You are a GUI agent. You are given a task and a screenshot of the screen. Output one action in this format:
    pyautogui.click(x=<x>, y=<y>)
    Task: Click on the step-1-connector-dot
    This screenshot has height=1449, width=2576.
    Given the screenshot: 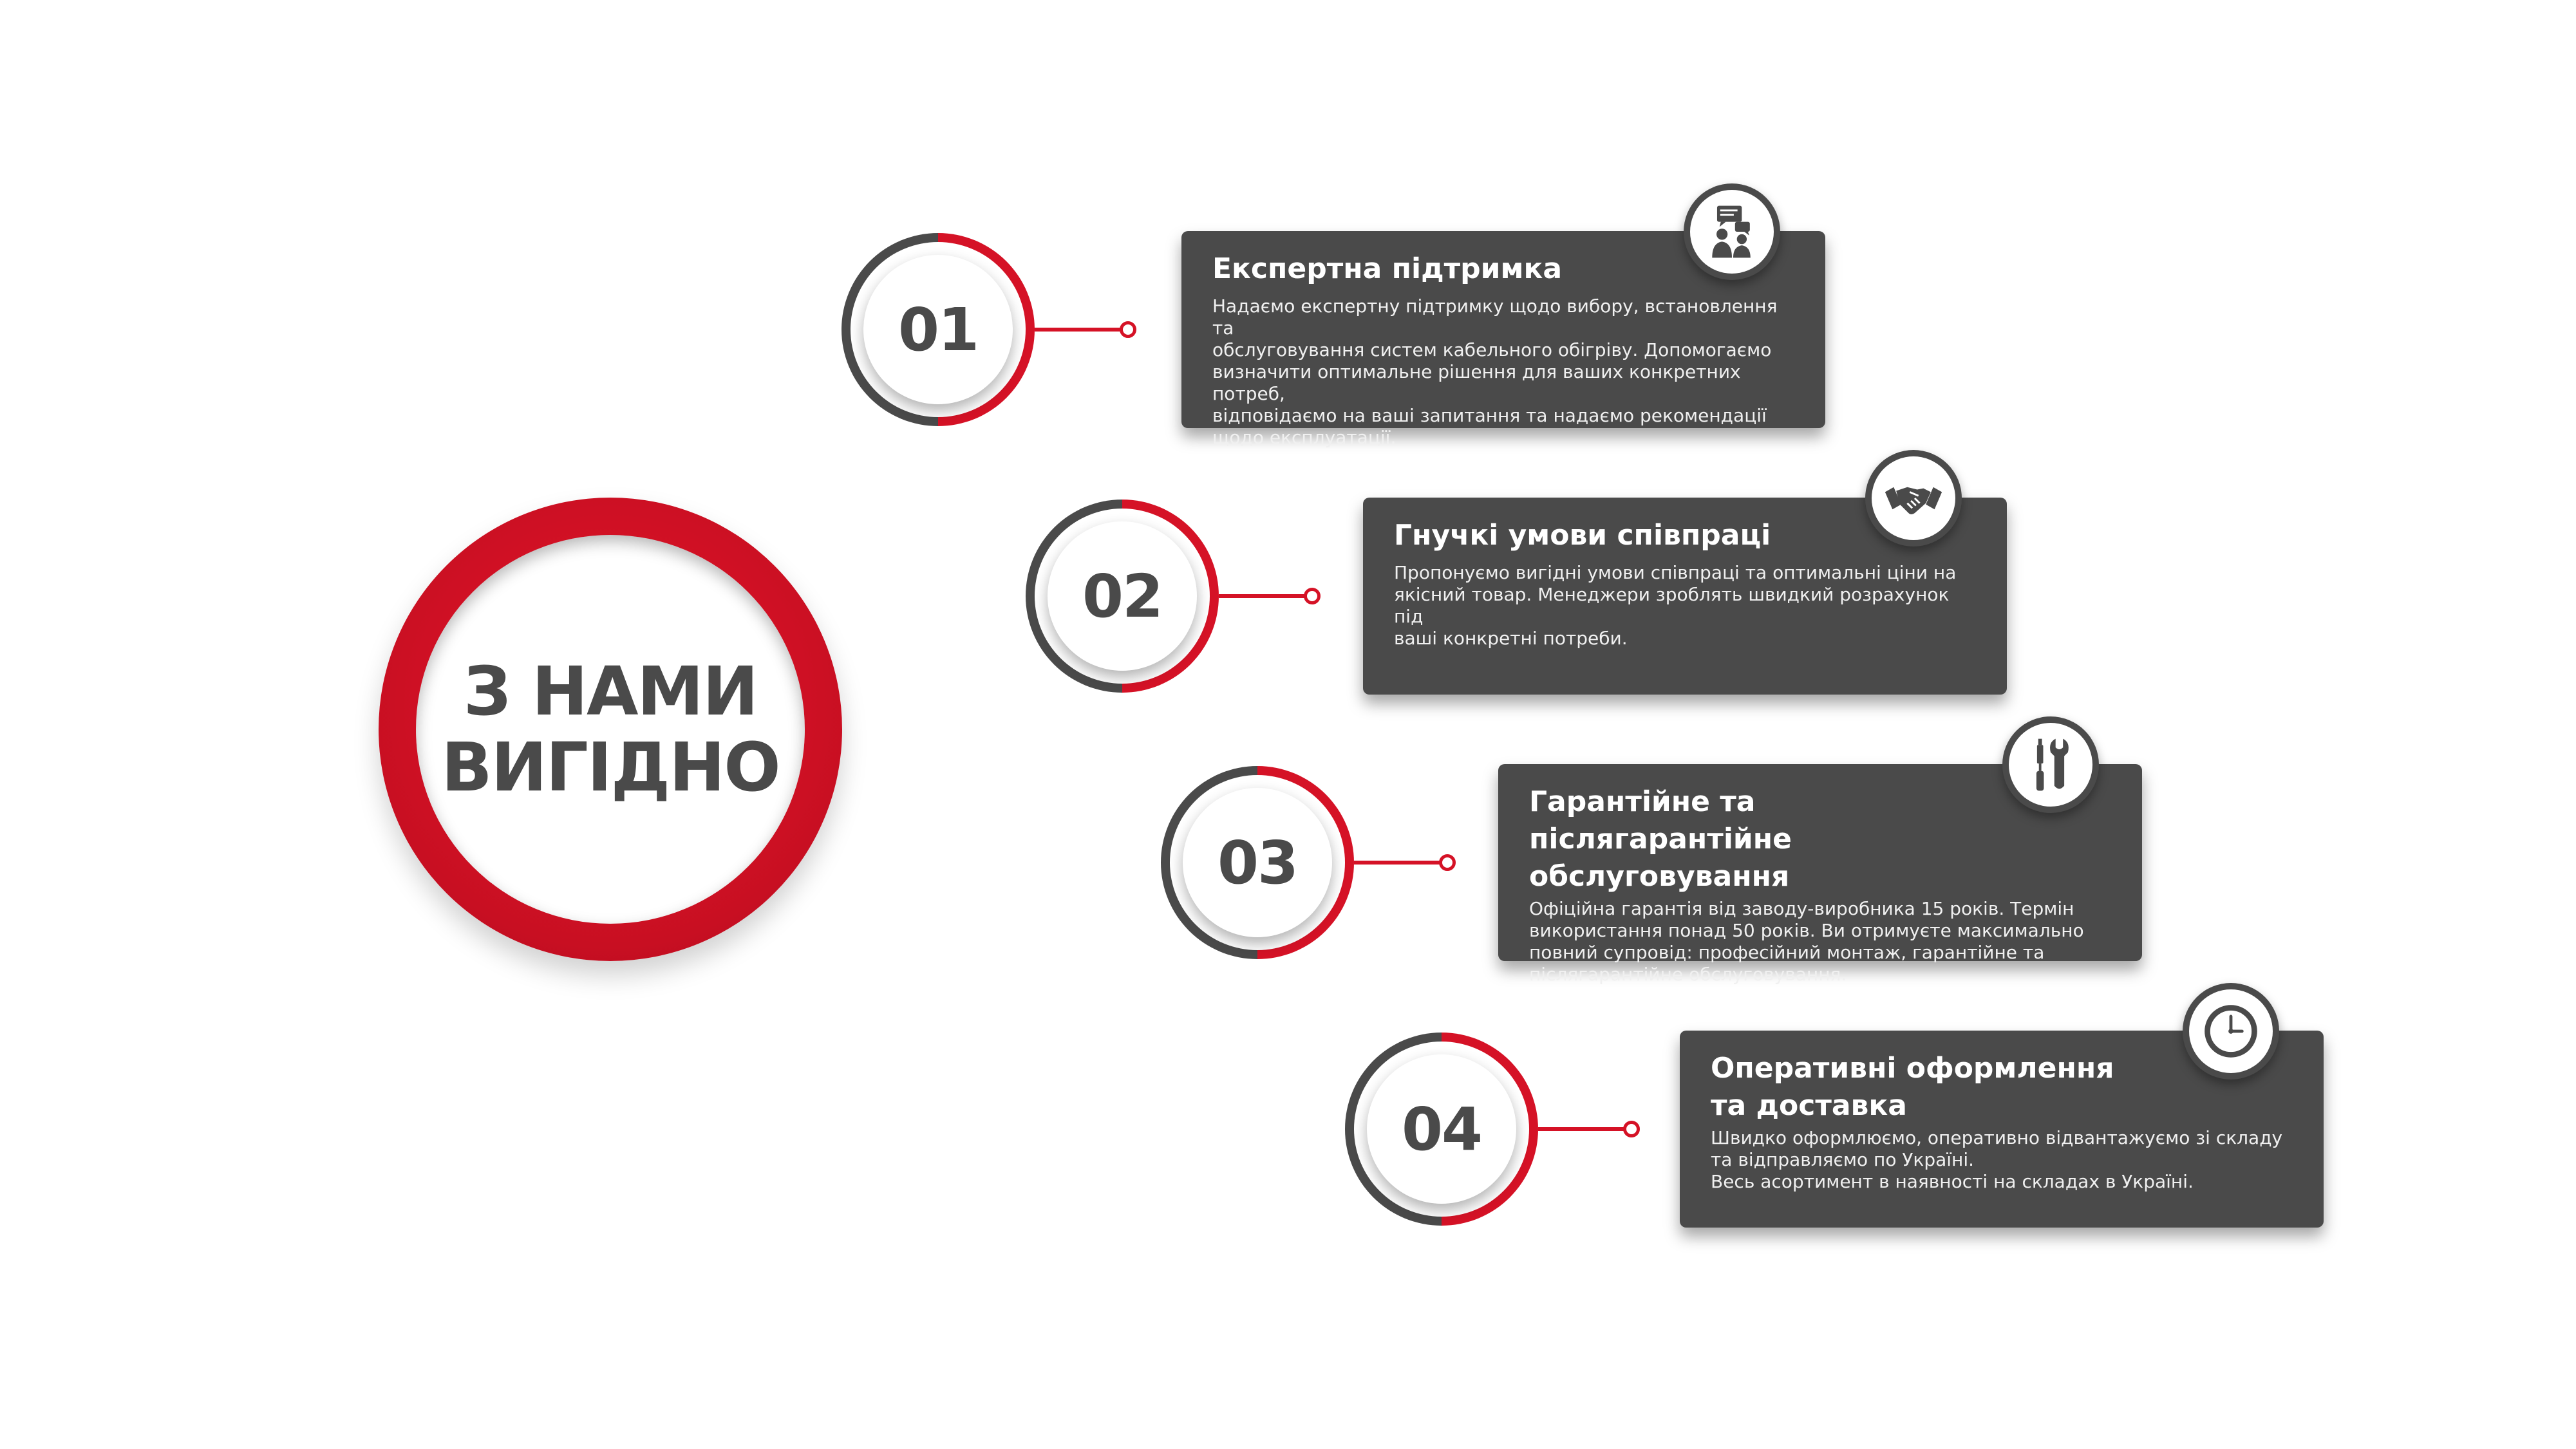 What is the action you would take?
    pyautogui.click(x=1128, y=329)
    